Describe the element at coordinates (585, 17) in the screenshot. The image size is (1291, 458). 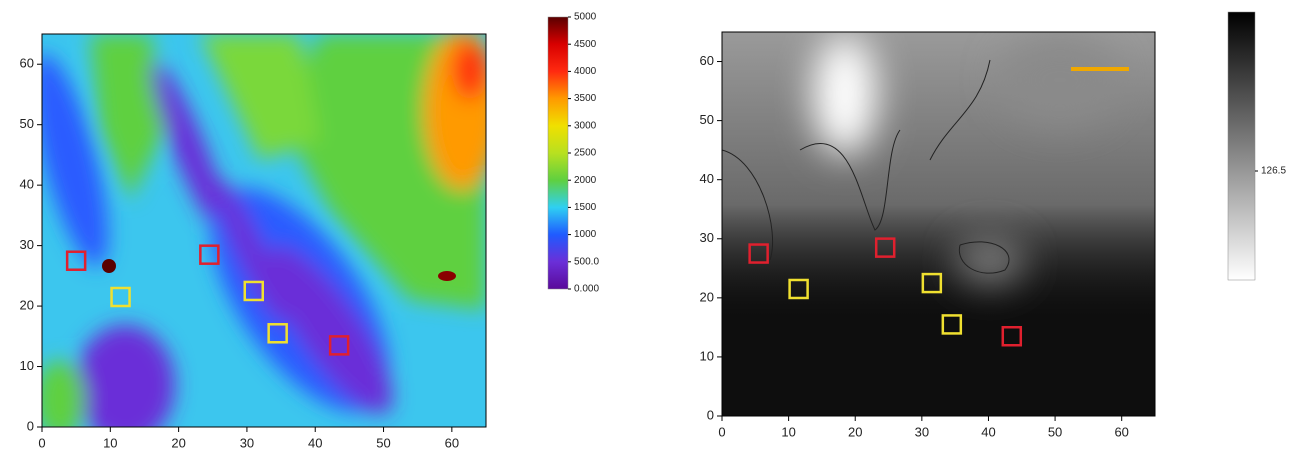
I see `colorbar-tick-label: 5000` at that location.